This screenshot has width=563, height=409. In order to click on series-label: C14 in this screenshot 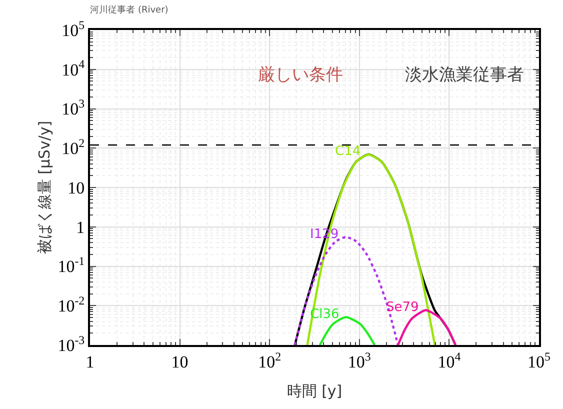, I will do `click(348, 151)`.